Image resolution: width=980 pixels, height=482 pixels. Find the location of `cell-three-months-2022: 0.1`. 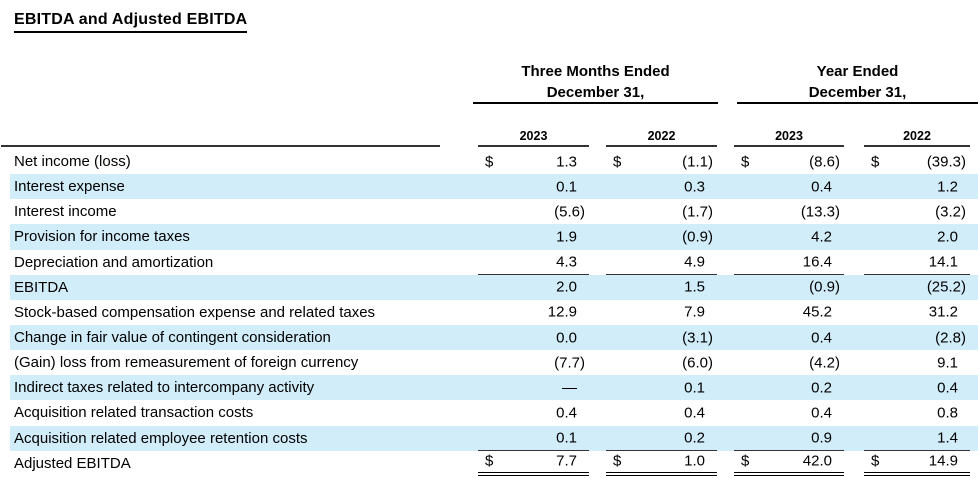

cell-three-months-2022: 0.1 is located at coordinates (661, 387).